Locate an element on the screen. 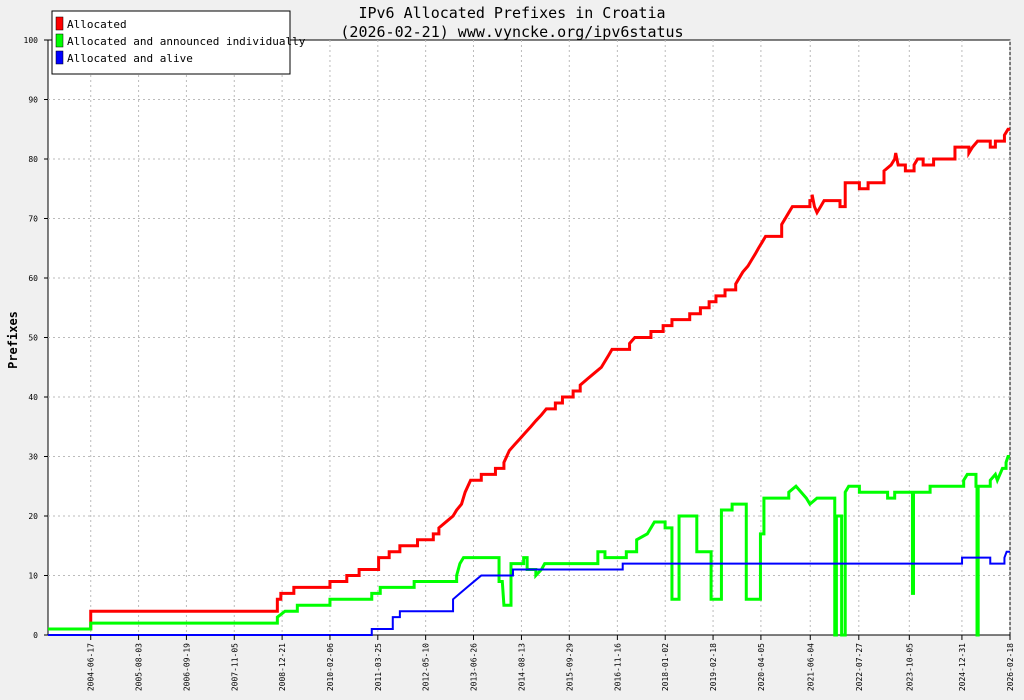  x-tick-label: 2022-07-27 is located at coordinates (859, 667).